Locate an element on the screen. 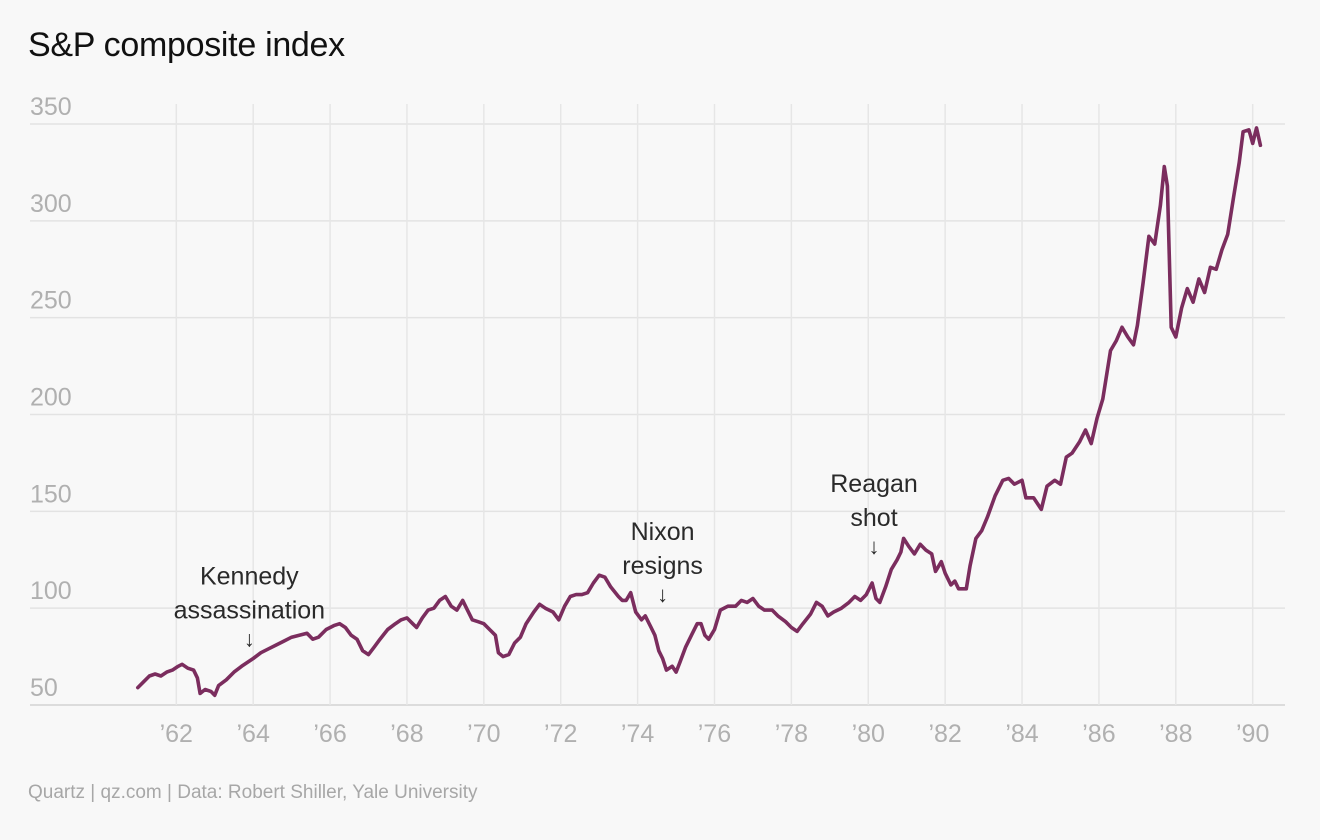  x-tick-label: ’82 is located at coordinates (944, 734).